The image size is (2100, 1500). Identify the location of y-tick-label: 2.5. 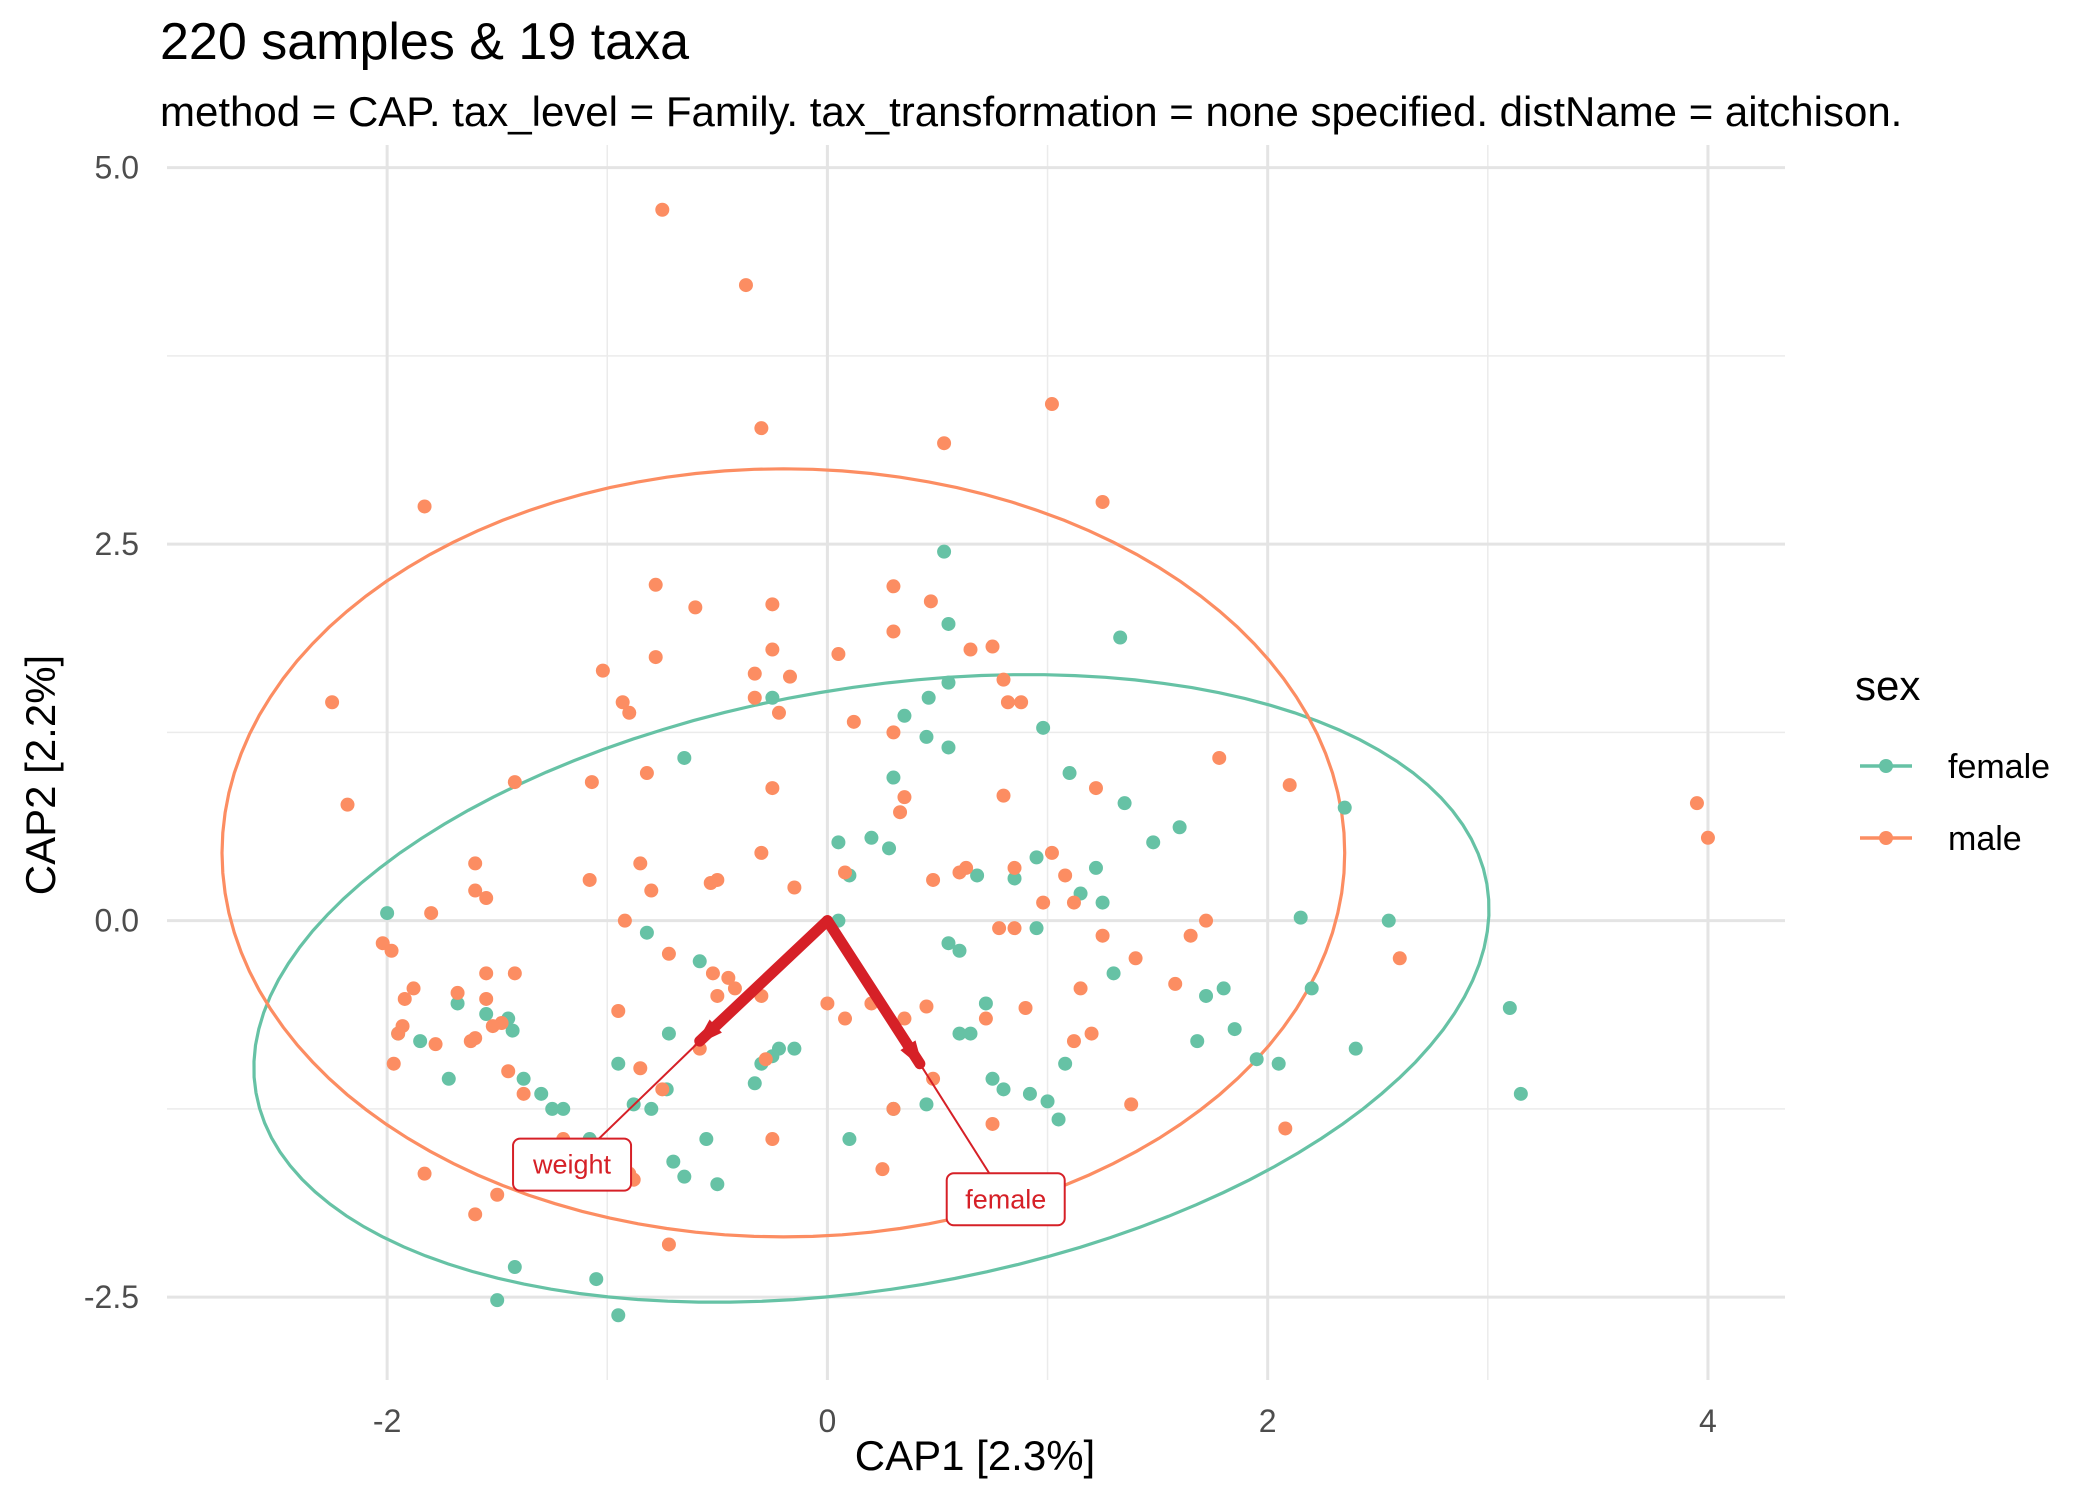
(117, 544).